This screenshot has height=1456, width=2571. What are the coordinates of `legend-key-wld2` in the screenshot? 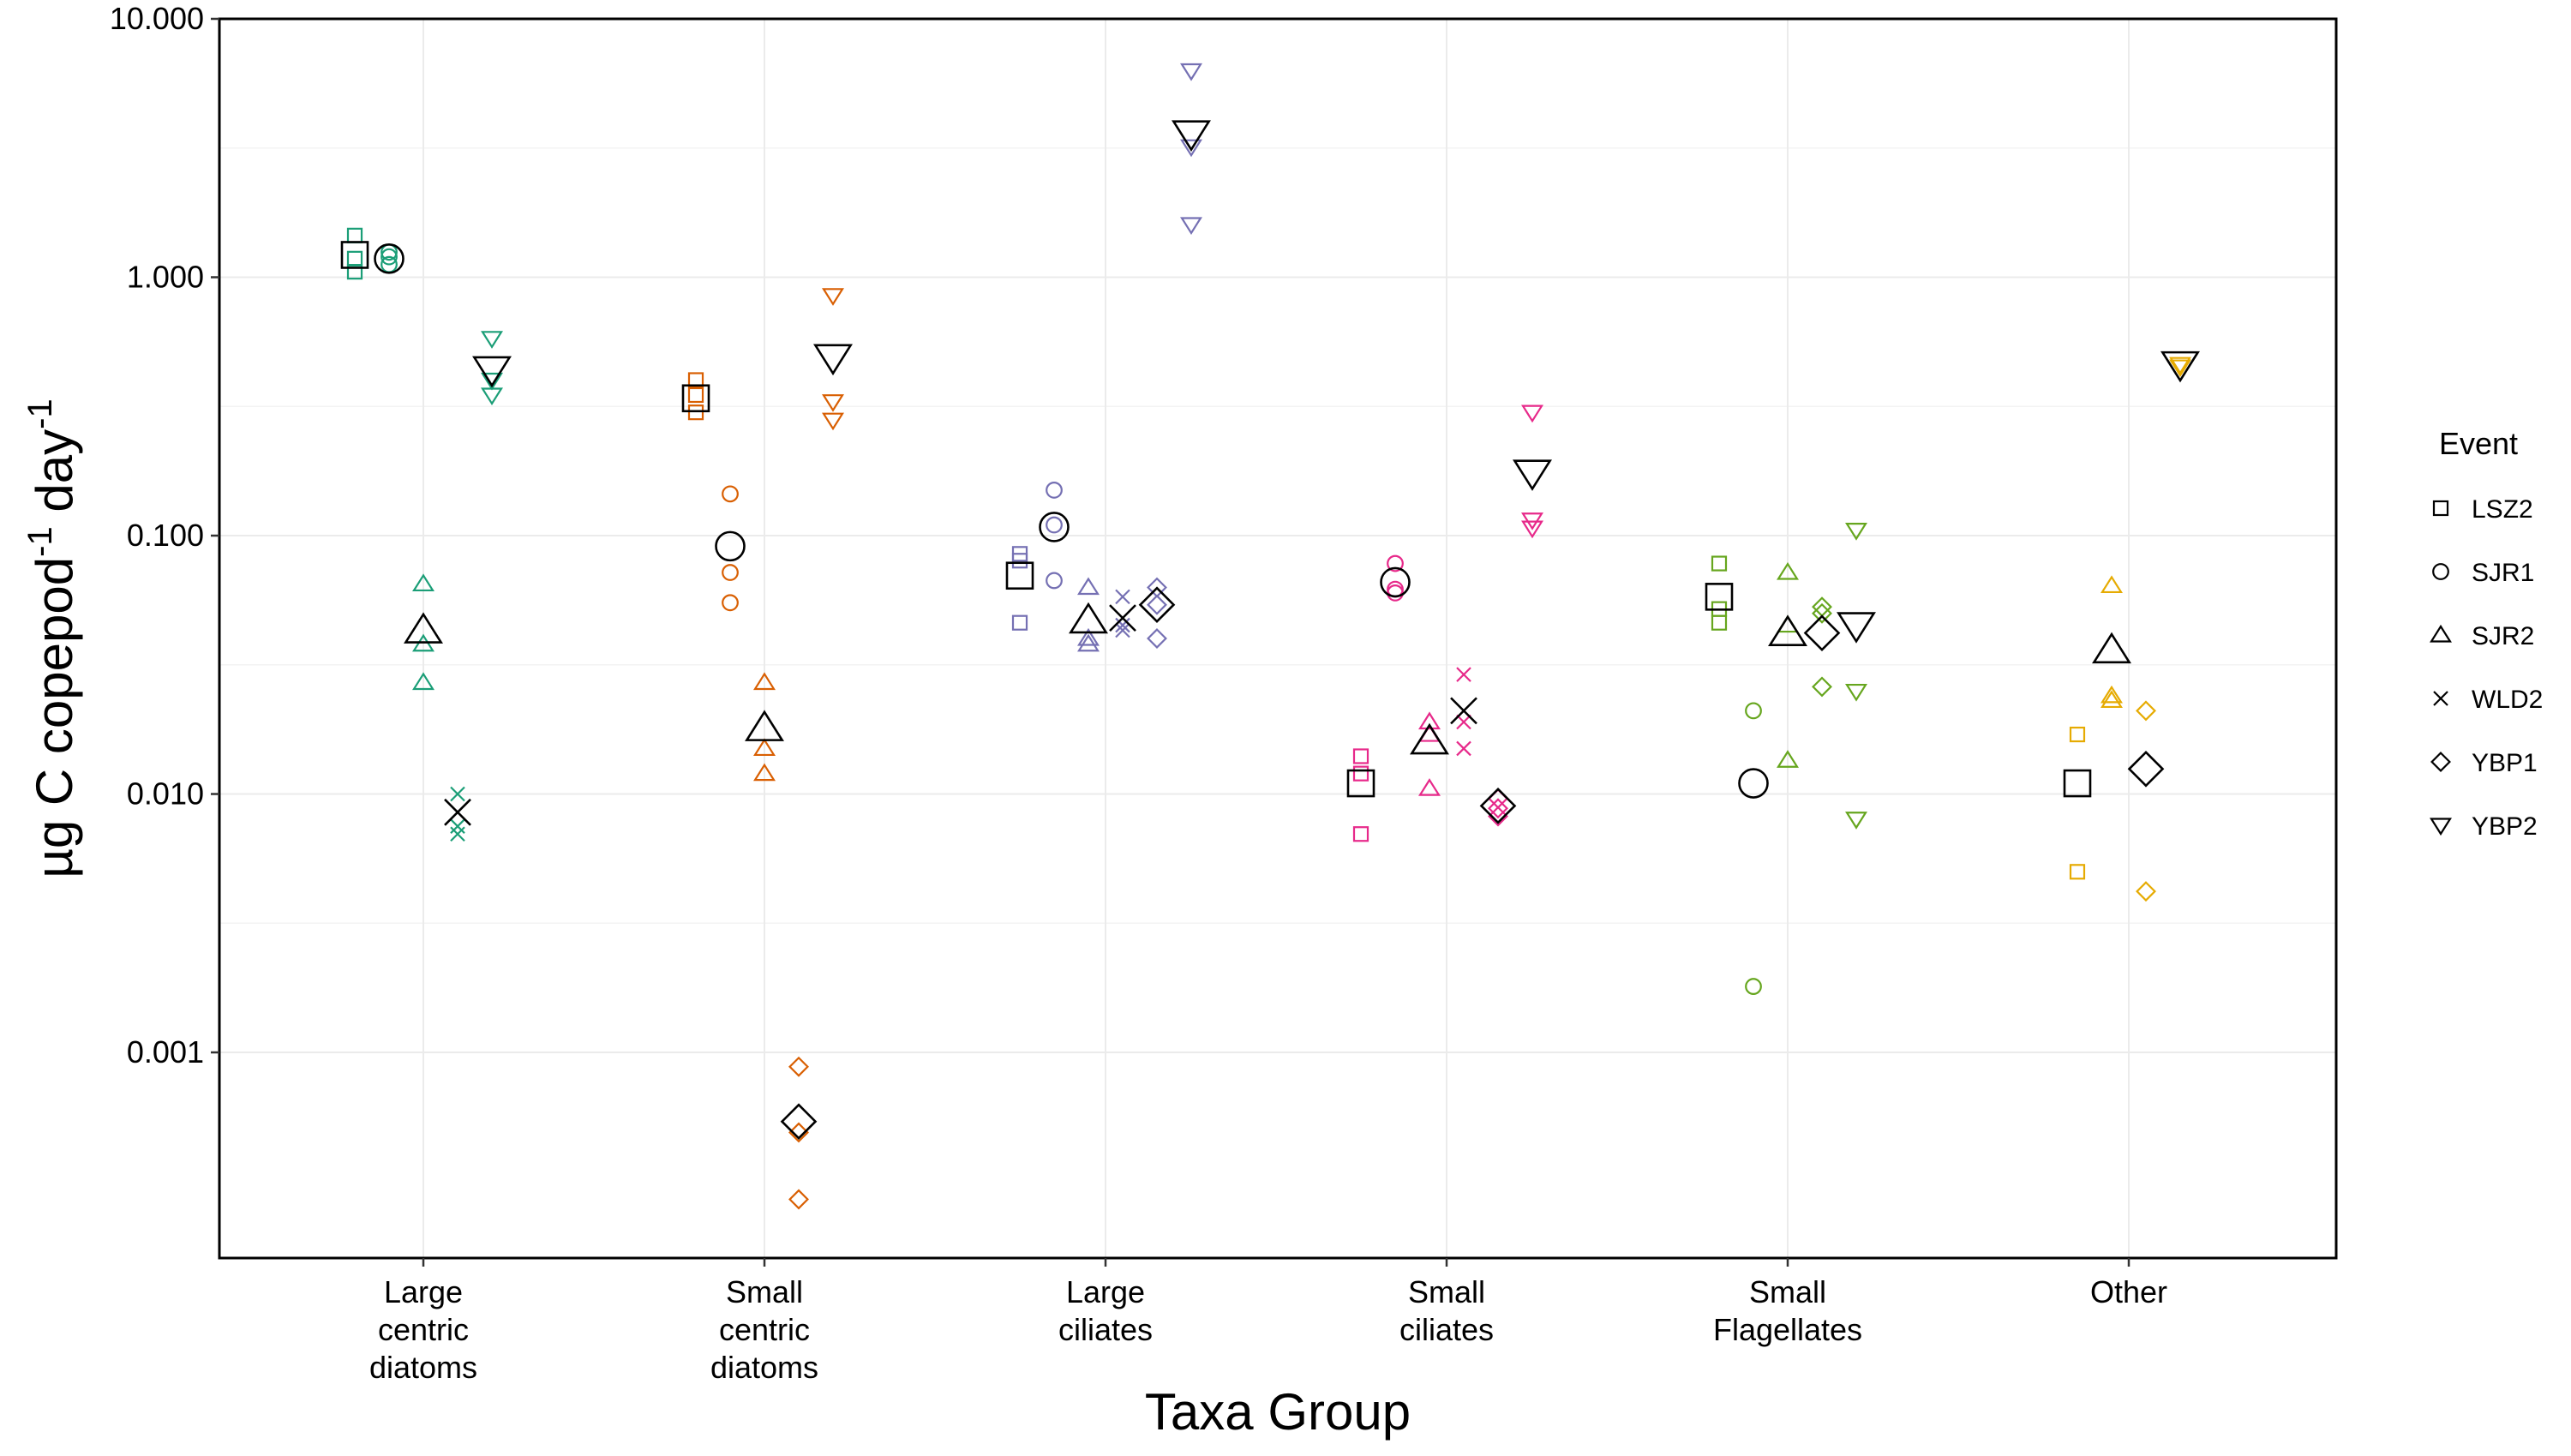 It's located at (2440, 698).